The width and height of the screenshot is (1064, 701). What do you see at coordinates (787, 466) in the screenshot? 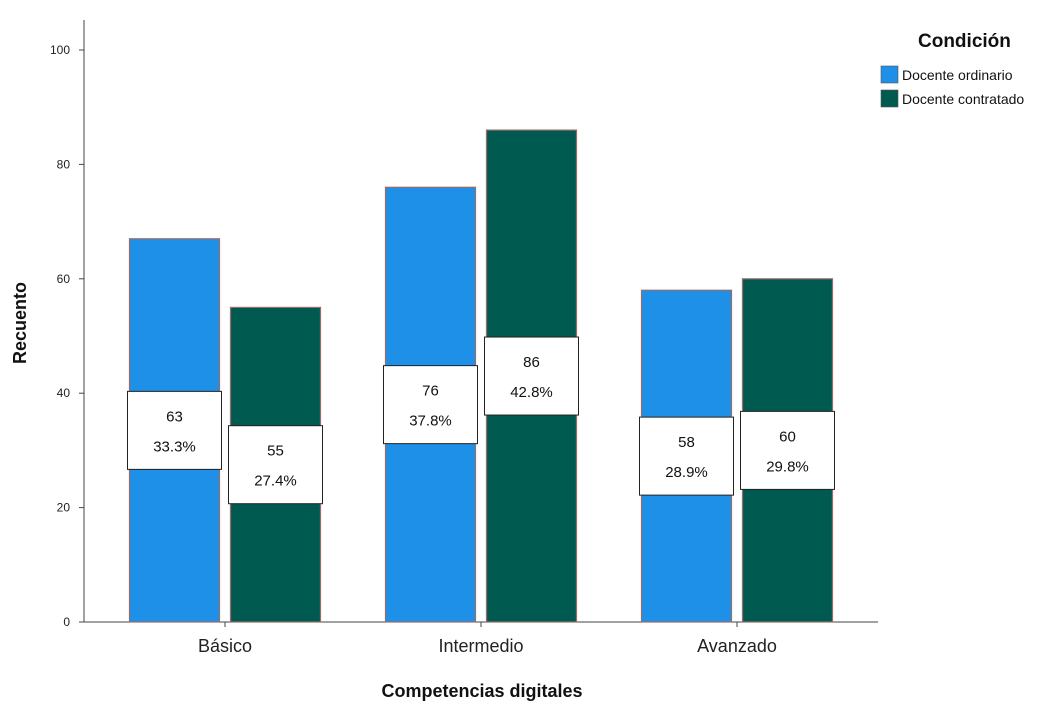
I see `data-label-percent: 29.8%` at bounding box center [787, 466].